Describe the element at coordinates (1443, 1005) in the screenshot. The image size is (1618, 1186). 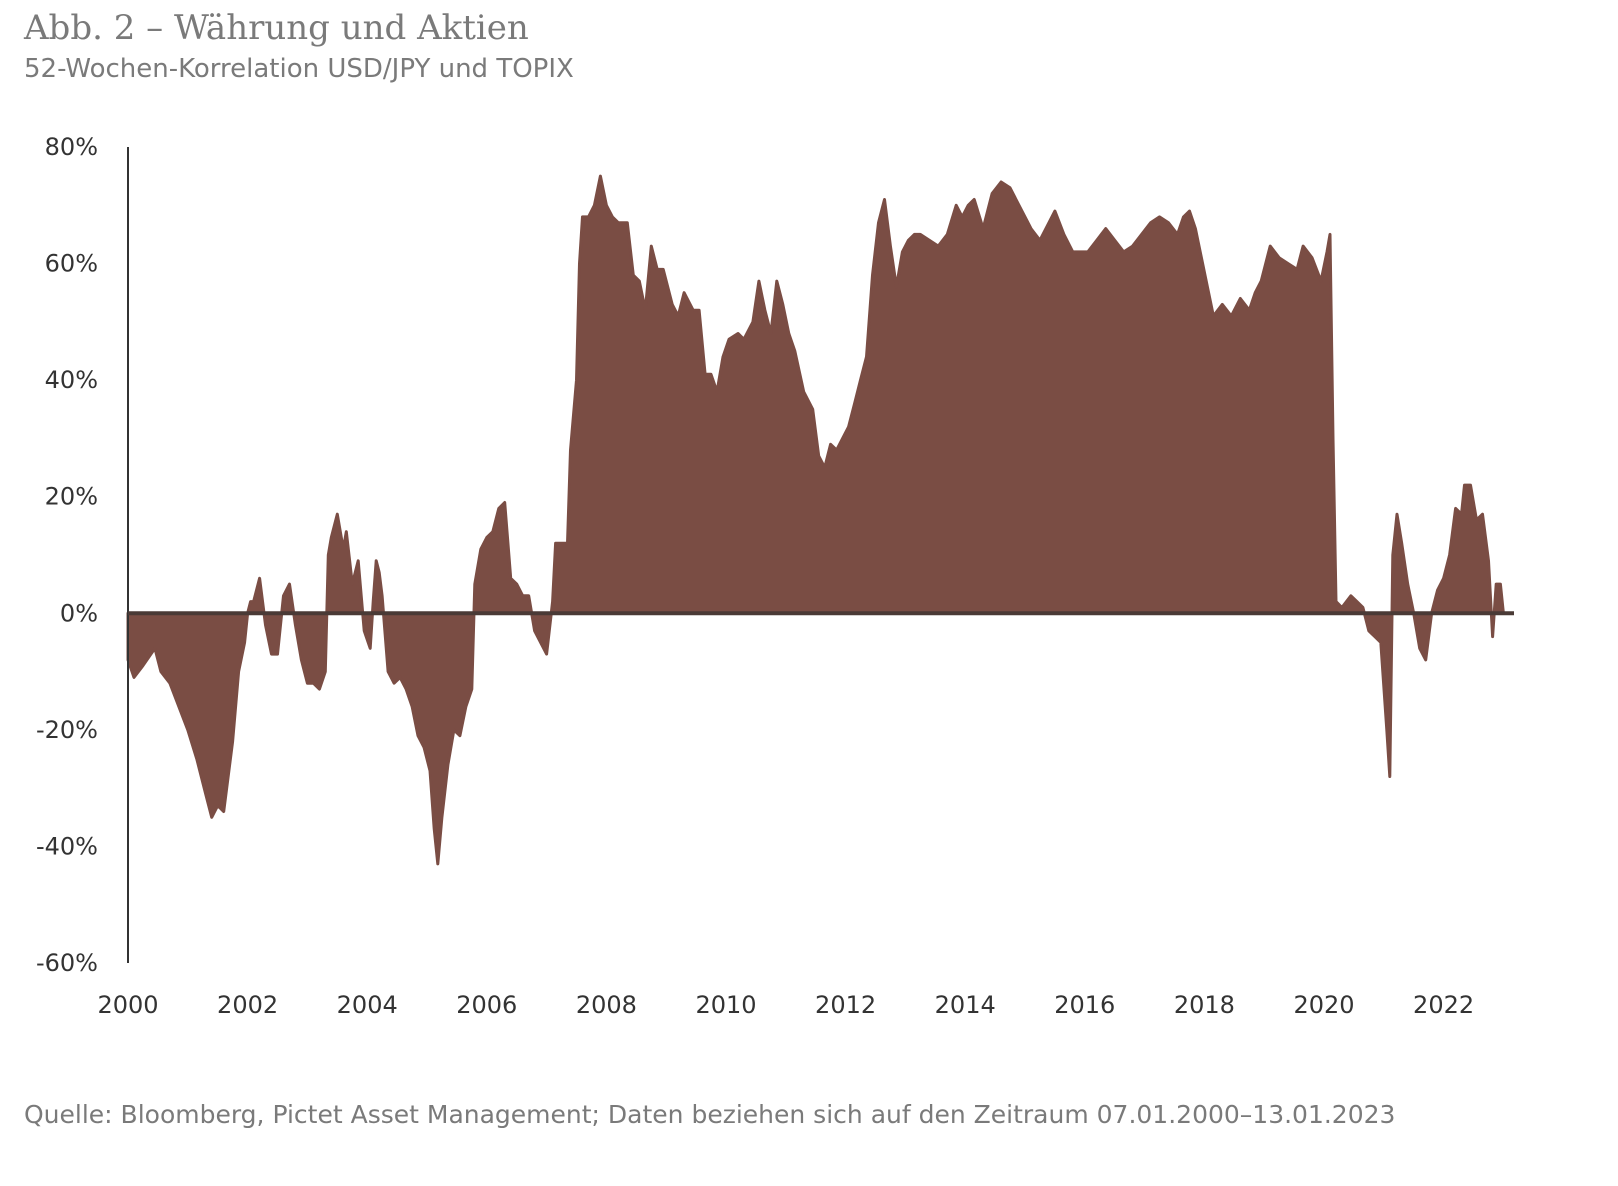
I see `x-tick-label: 2022` at that location.